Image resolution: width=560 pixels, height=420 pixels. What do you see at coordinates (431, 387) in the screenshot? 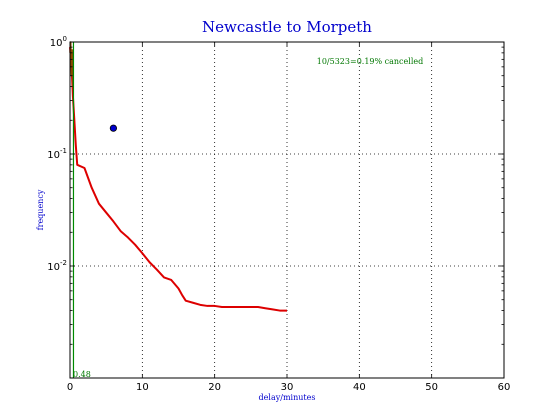
I see `x-tick-label: 50` at bounding box center [431, 387].